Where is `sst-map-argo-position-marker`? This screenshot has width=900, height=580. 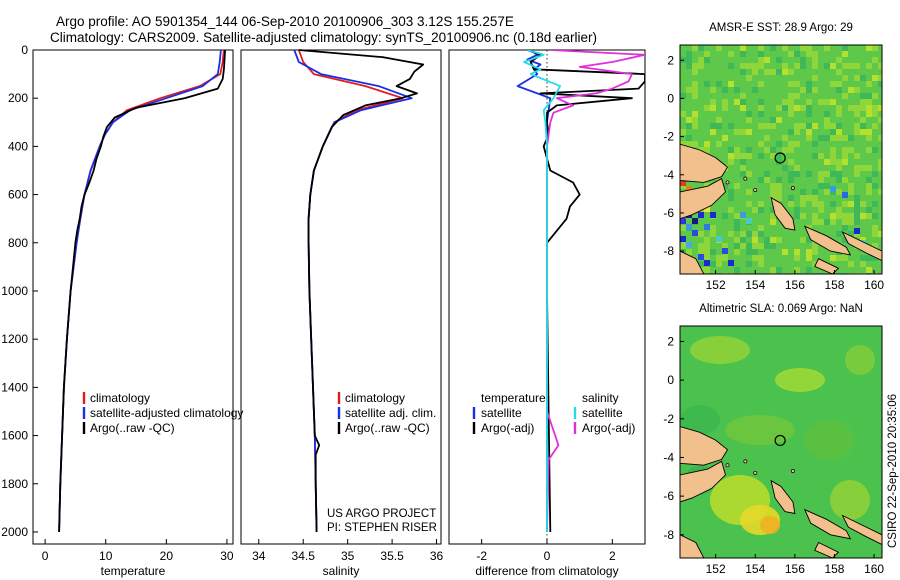
sst-map-argo-position-marker is located at coordinates (780, 158).